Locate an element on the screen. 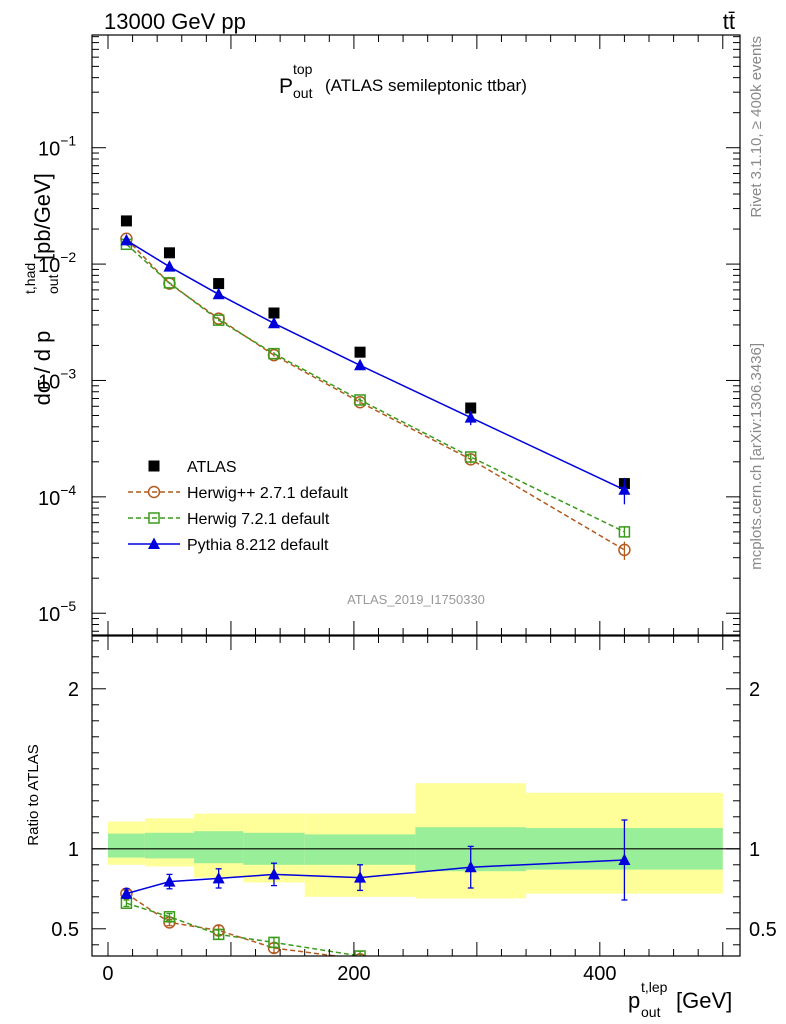 The height and width of the screenshot is (1024, 786). legend-label: Pythia 8.212 default is located at coordinates (258, 545).